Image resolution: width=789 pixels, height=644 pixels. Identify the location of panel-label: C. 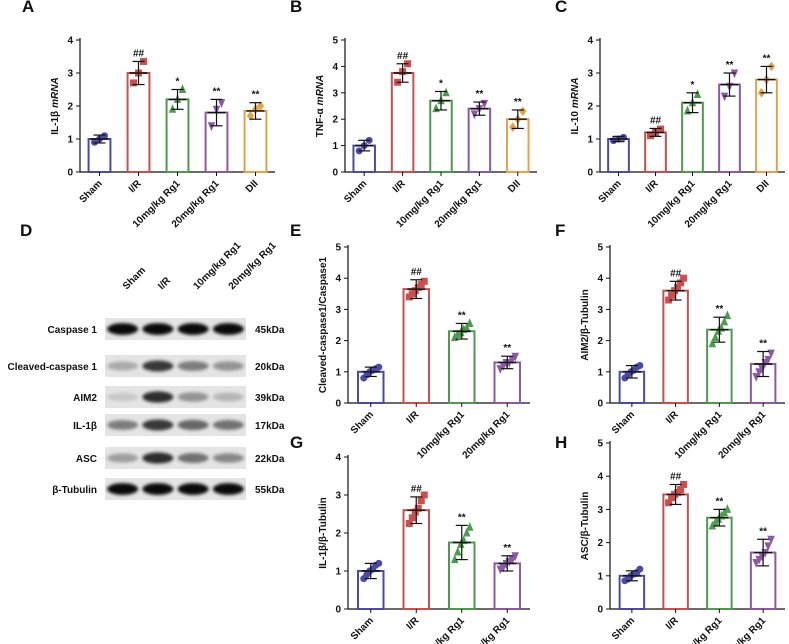
(561, 8).